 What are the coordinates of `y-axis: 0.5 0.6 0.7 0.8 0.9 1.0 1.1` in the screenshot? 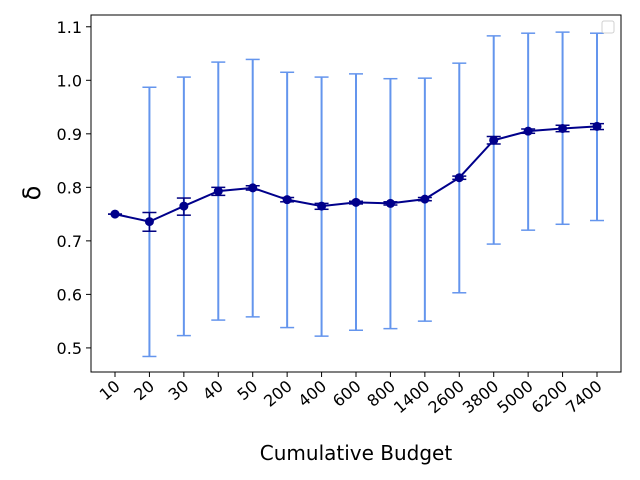 It's located at (74, 188).